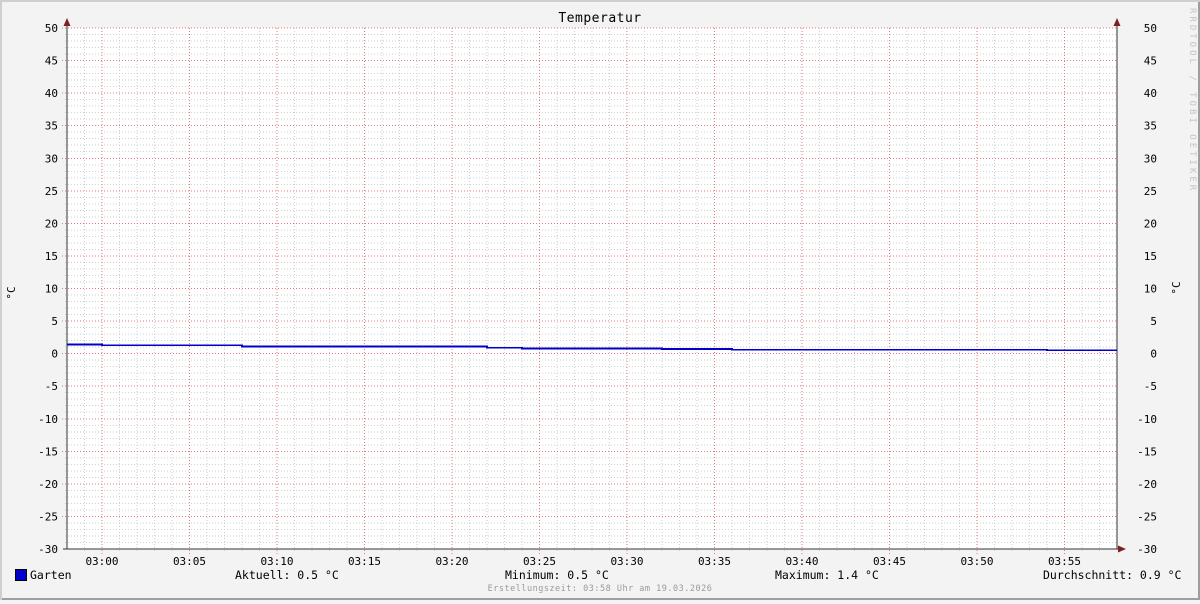 This screenshot has height=604, width=1200. What do you see at coordinates (1153, 354) in the screenshot?
I see `y-tick-label-right: 0` at bounding box center [1153, 354].